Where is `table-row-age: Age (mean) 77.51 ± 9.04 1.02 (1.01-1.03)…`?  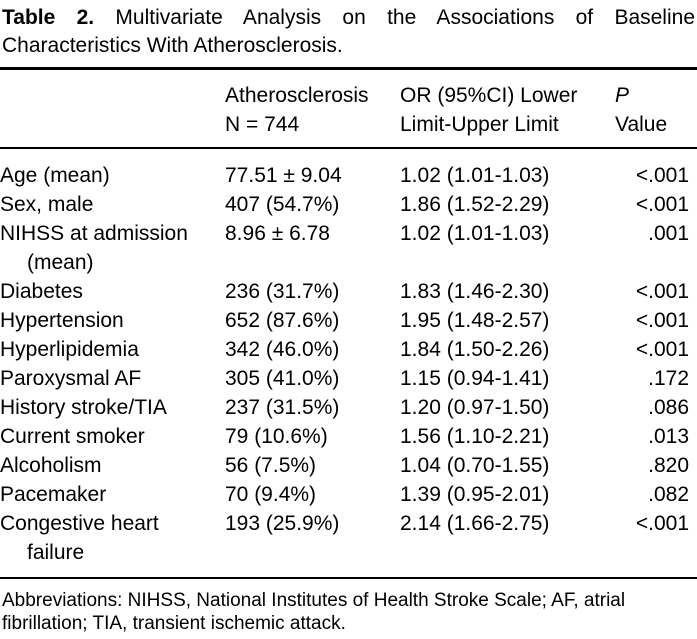
table-row-age: Age (mean) 77.51 ± 9.04 1.02 (1.01-1.03)… is located at coordinates (348, 169).